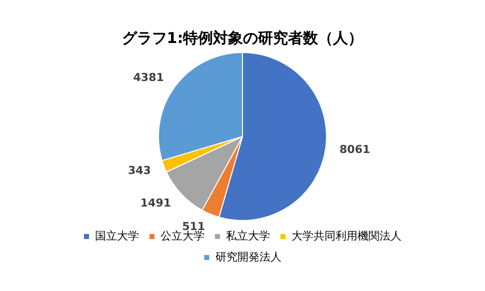  What do you see at coordinates (148, 77) in the screenshot?
I see `data-label: 4381` at bounding box center [148, 77].